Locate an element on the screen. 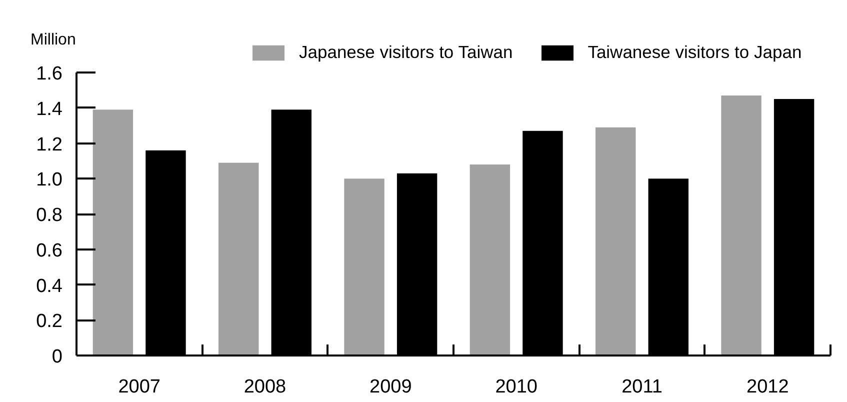 The height and width of the screenshot is (402, 847). x-tick-label: 2008 is located at coordinates (265, 387).